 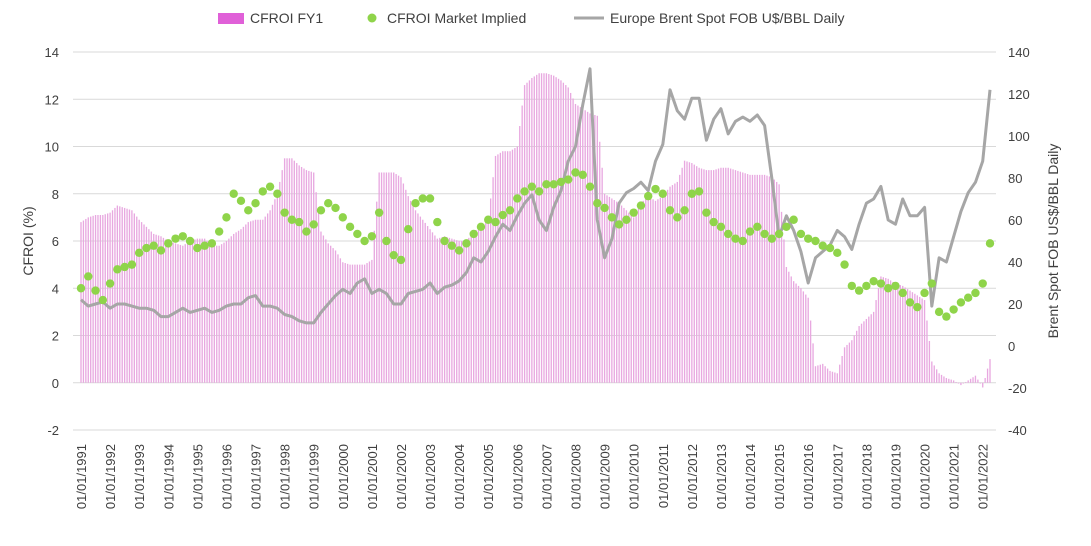 I want to click on legend-label-cfroi-market-implied: CFROI Market Implied, so click(x=456, y=18).